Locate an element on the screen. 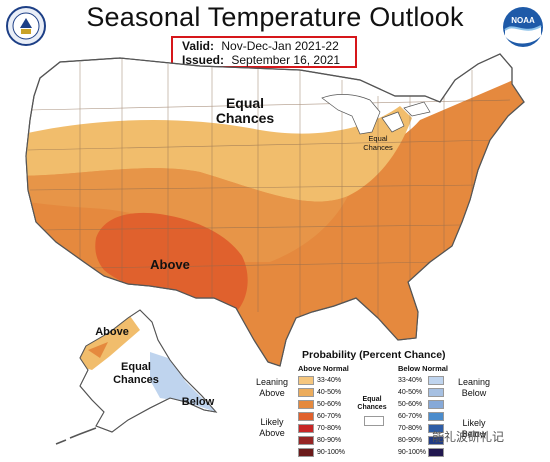 The height and width of the screenshot is (462, 550). above-50-60-zone is located at coordinates (171, 262).